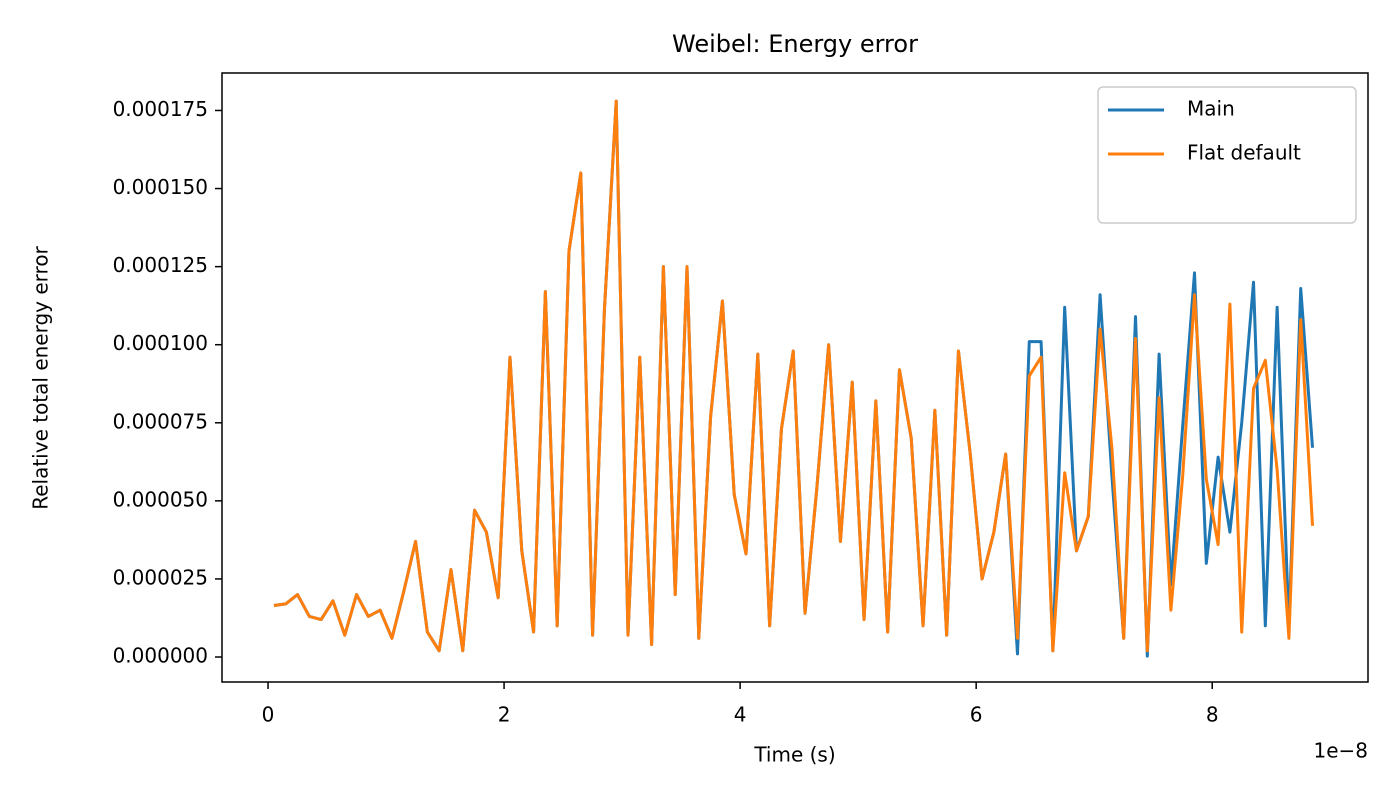 The width and height of the screenshot is (1400, 800). I want to click on legend-label: Flat default, so click(1244, 153).